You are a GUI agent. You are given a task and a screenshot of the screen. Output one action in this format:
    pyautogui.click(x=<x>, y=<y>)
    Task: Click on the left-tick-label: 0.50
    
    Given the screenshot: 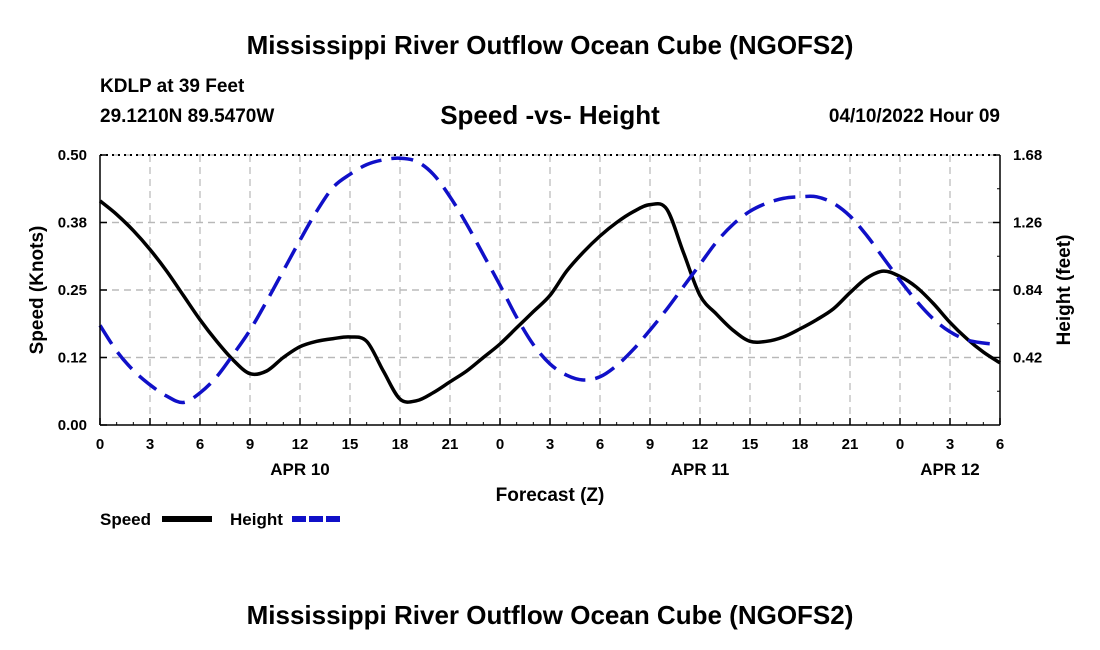 What is the action you would take?
    pyautogui.click(x=72, y=155)
    